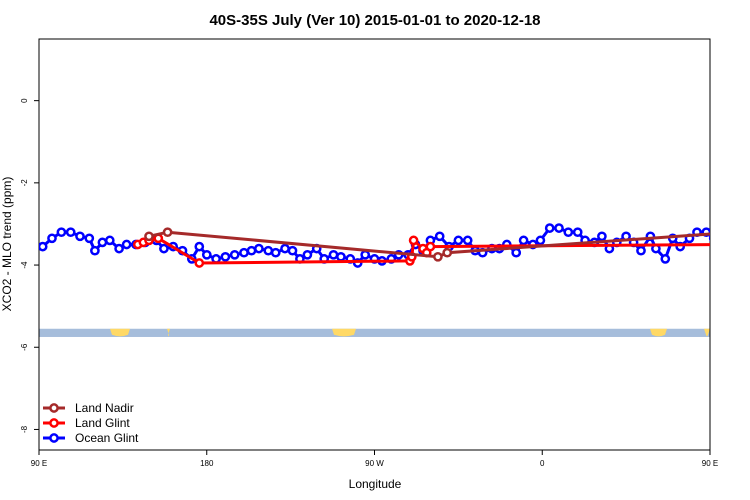  Describe the element at coordinates (120, 332) in the screenshot. I see `land-blob-nz` at that location.